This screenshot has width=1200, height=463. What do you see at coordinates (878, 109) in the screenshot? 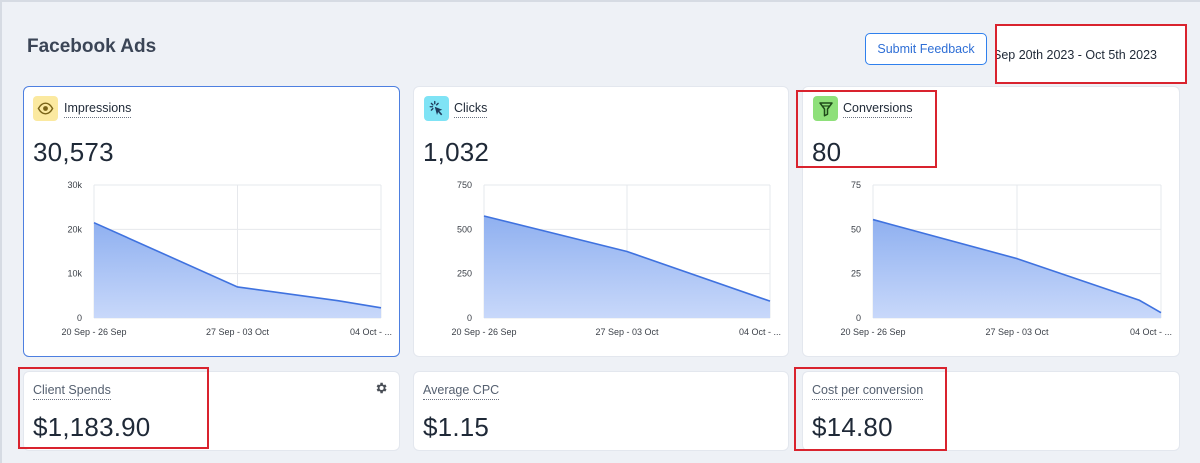
I see `conversions-label: Conversions` at bounding box center [878, 109].